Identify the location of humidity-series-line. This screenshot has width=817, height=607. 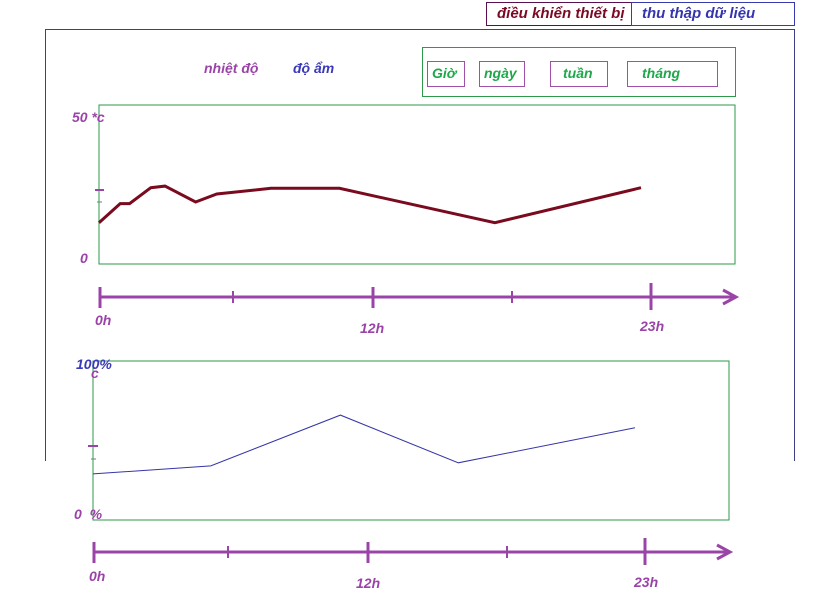
(364, 444).